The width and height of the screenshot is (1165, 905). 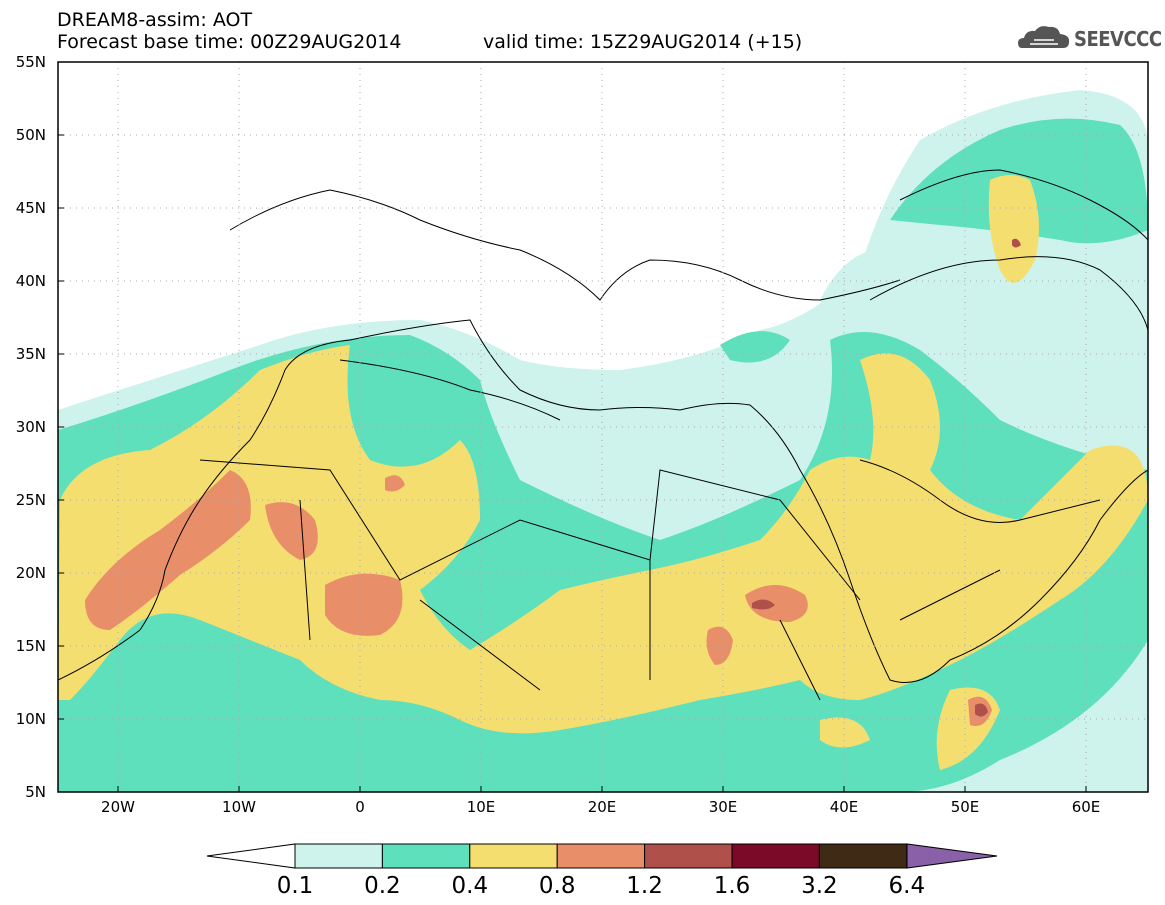 I want to click on forecast-base-time: Forecast base time: 00Z29AUG2014, so click(x=229, y=42).